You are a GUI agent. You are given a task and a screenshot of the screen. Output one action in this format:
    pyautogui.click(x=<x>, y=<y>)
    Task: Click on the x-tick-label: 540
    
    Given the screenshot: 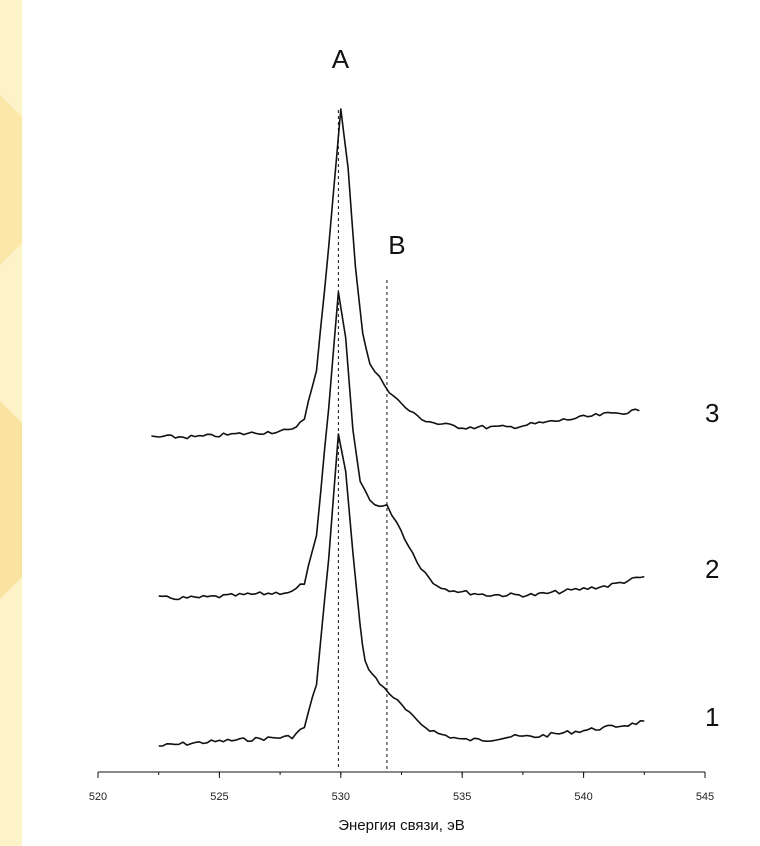 What is the action you would take?
    pyautogui.click(x=583, y=797)
    